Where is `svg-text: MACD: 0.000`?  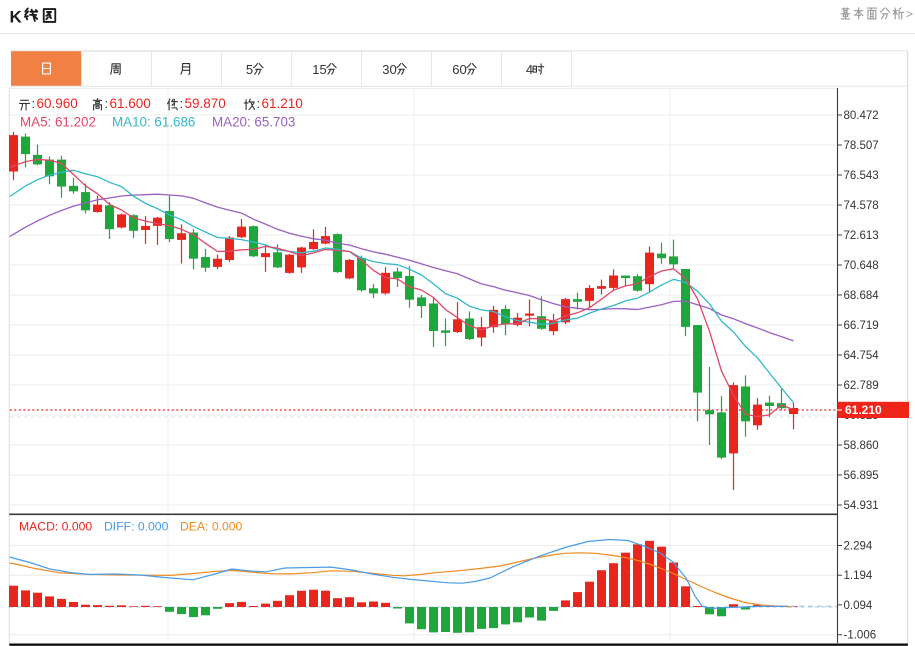
svg-text: MACD: 0.000 is located at coordinates (55, 527).